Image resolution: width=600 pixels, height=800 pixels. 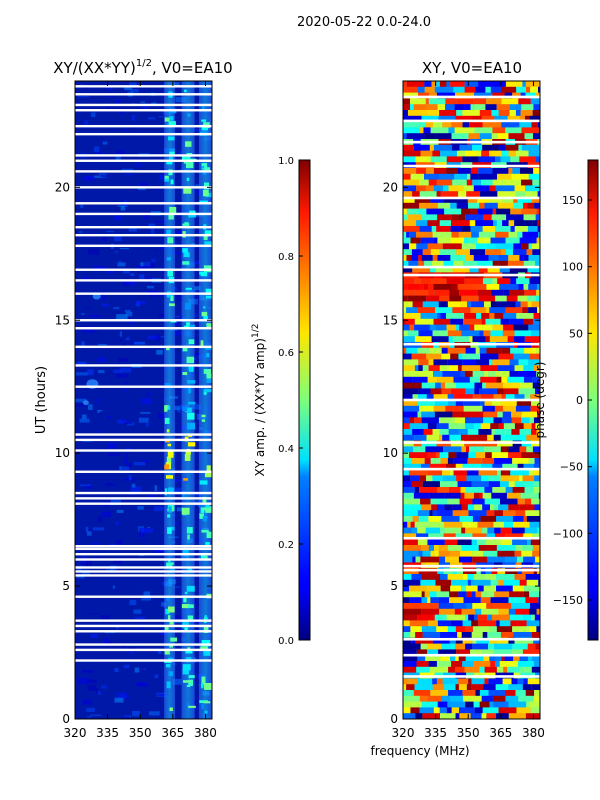 What do you see at coordinates (142, 67) in the screenshot?
I see `amplitude-panel-title: XY/(XX*YY)1/2, V0=EA10` at bounding box center [142, 67].